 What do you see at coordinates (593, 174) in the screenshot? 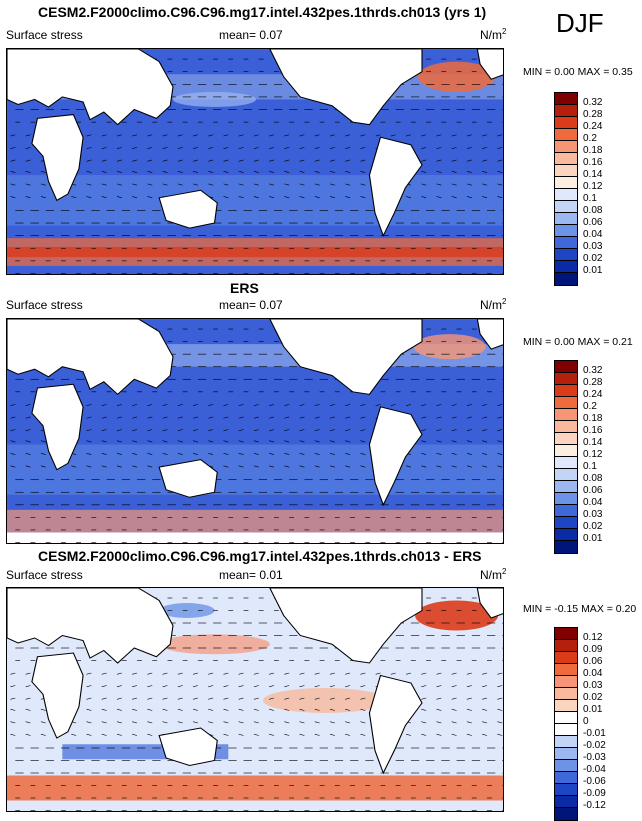
I see `colorbar-tick-label: 0.14` at bounding box center [593, 174].